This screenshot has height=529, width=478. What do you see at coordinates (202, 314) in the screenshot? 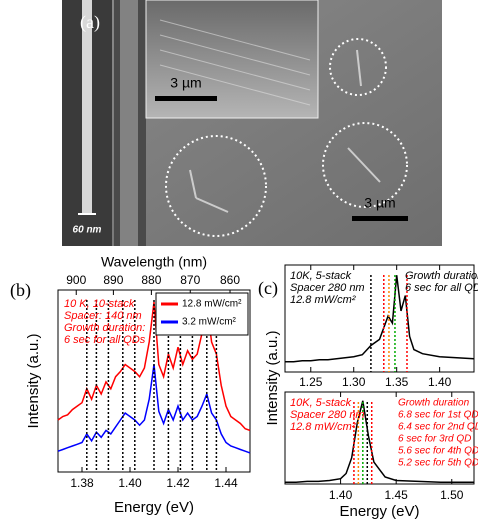
I see `legend-box` at bounding box center [202, 314].